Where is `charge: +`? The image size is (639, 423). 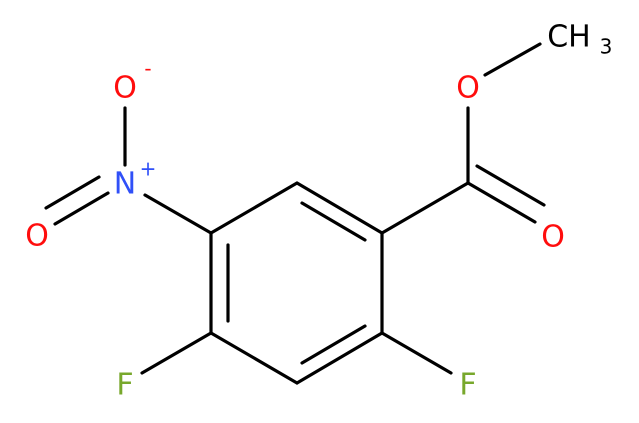 charge: + is located at coordinates (148, 169).